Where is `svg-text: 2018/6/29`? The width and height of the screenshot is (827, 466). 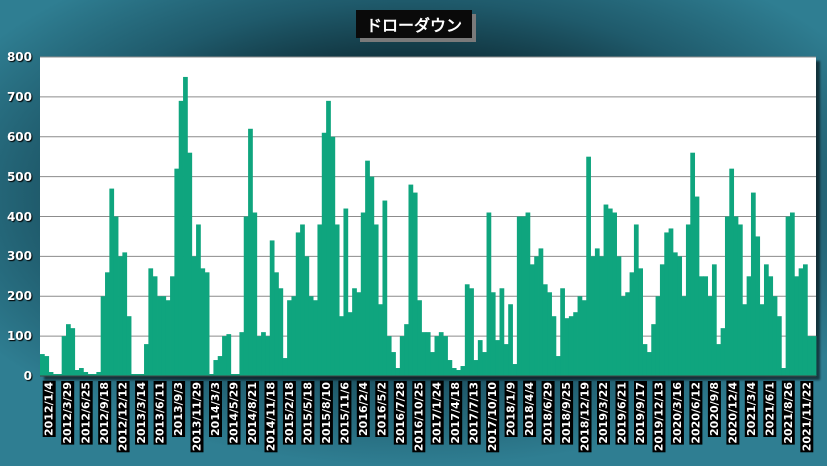
svg-text: 2018/6/29 is located at coordinates (548, 413).